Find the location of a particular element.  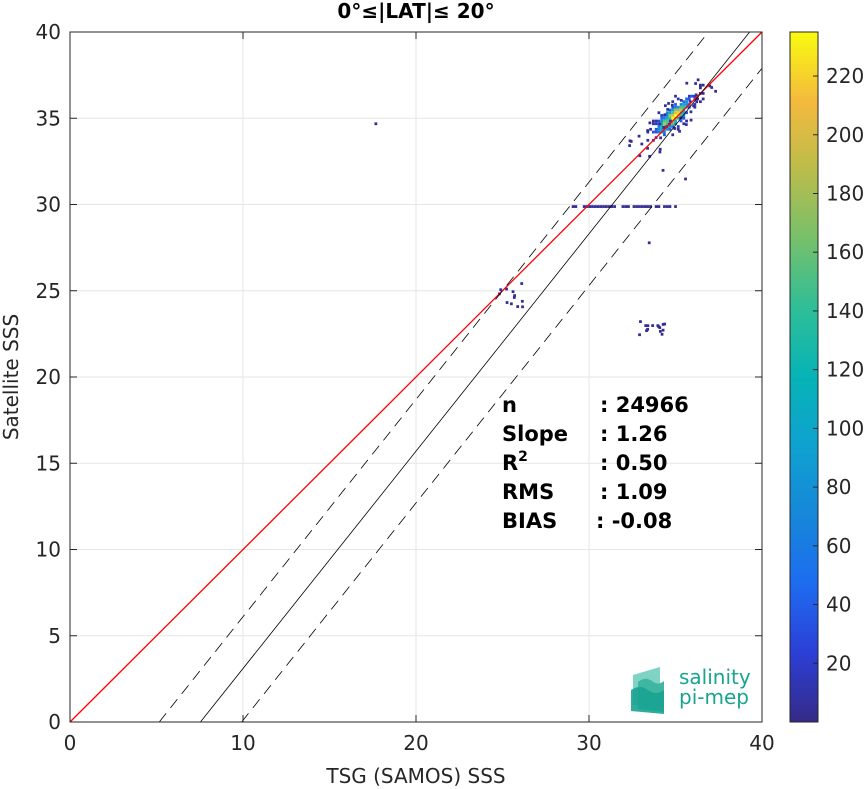

x-tick-label: 30 is located at coordinates (588, 743).